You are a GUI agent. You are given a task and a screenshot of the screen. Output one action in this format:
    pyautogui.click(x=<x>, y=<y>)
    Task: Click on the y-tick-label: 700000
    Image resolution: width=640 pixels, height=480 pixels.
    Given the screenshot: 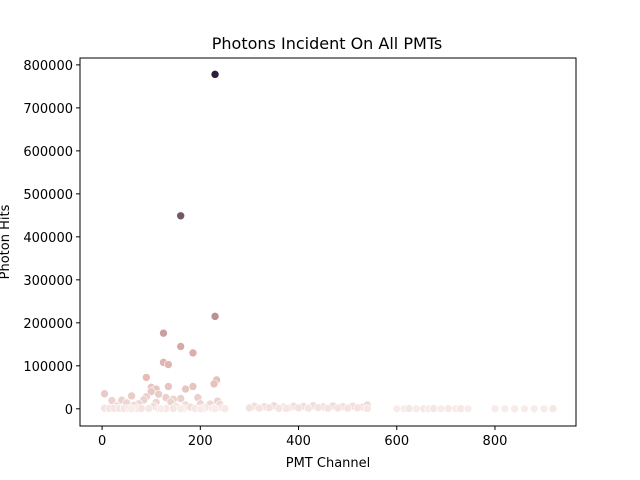 What is the action you would take?
    pyautogui.click(x=48, y=109)
    